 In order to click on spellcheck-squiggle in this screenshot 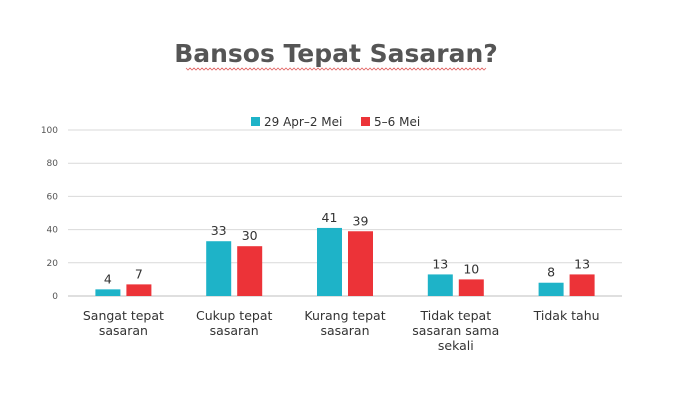, I will do `click(336, 69)`.